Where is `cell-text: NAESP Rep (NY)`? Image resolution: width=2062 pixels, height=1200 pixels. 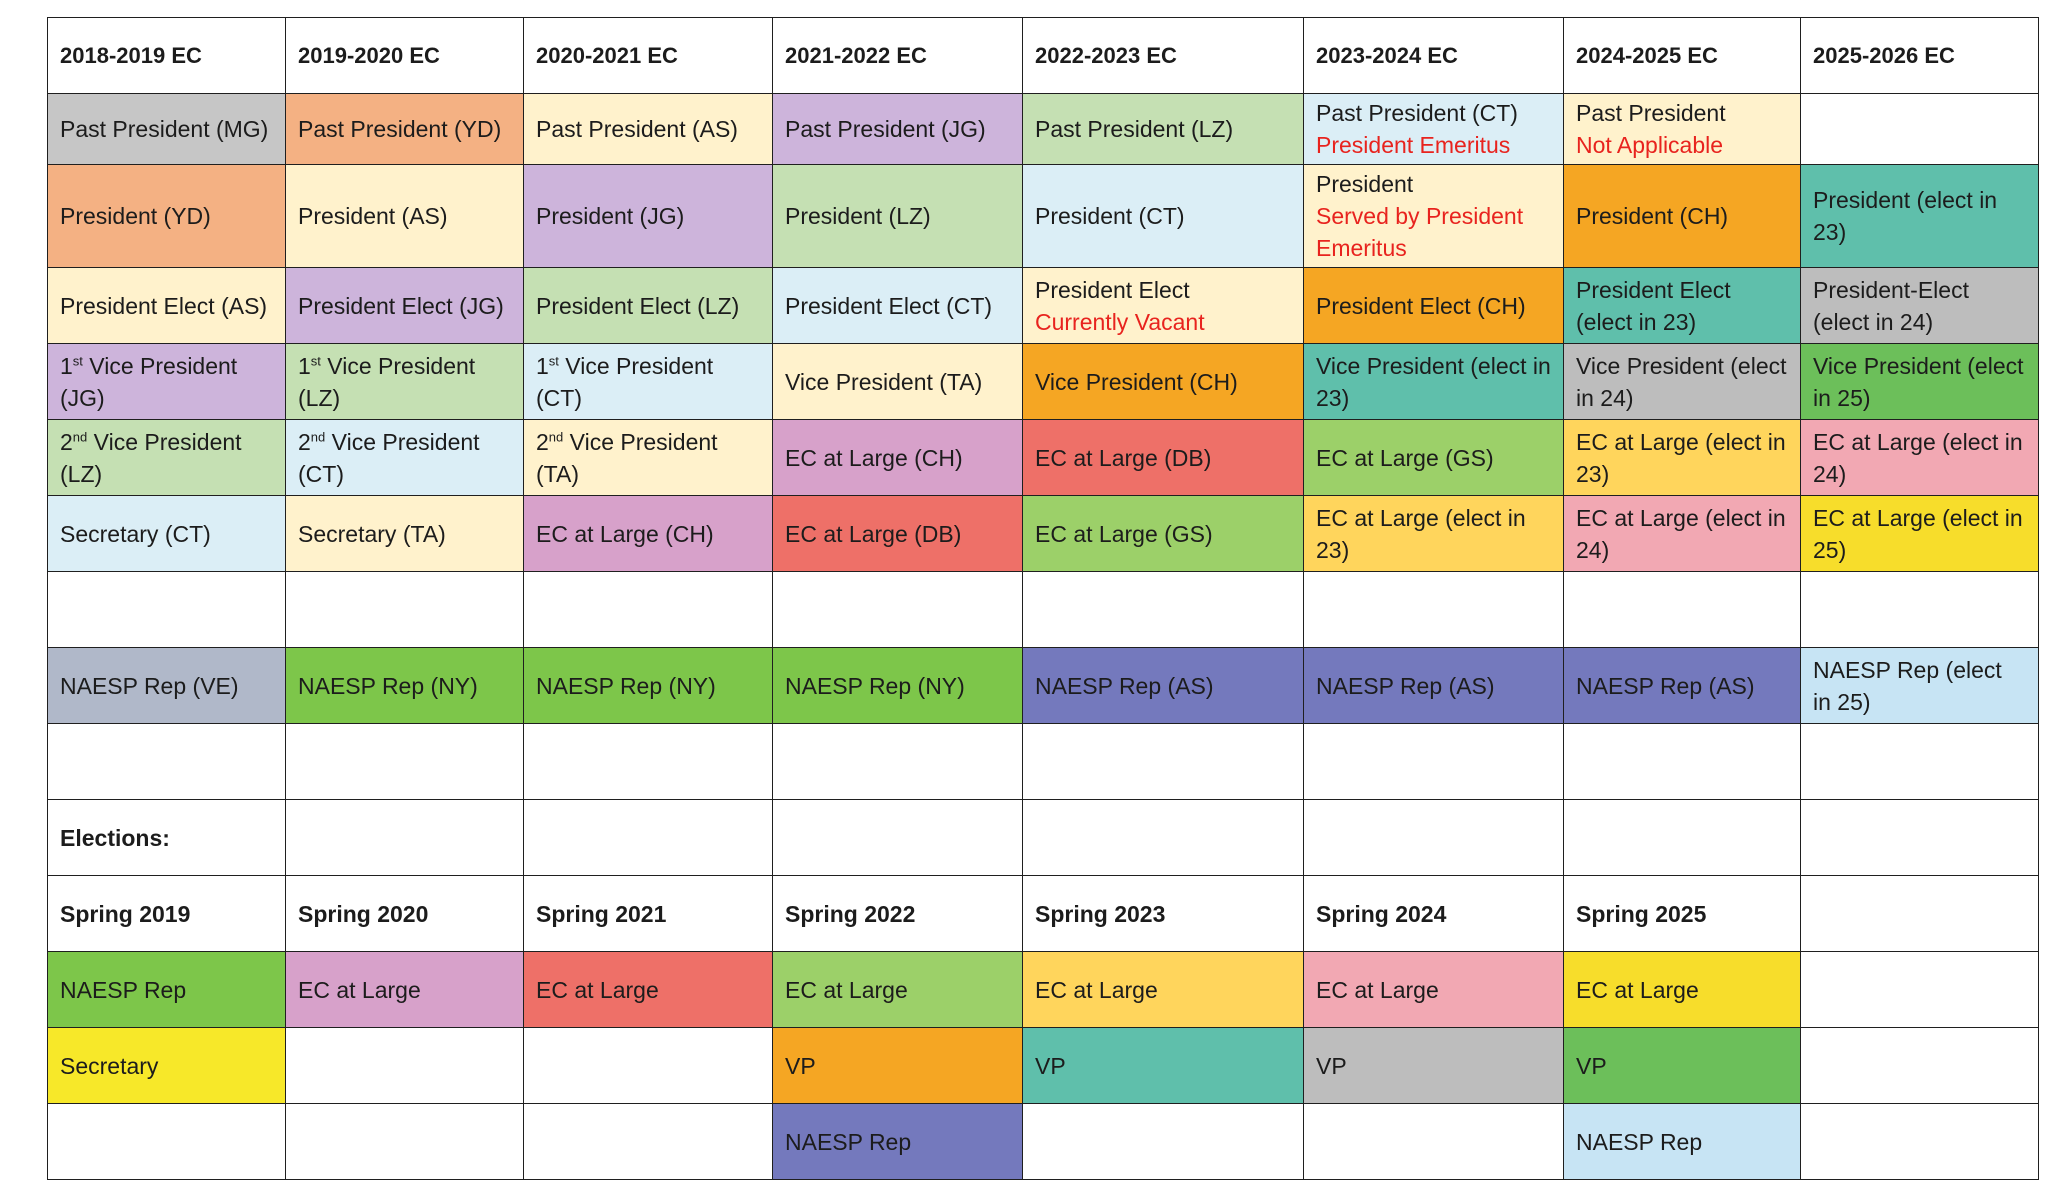 cell-text: NAESP Rep (NY) is located at coordinates (626, 685).